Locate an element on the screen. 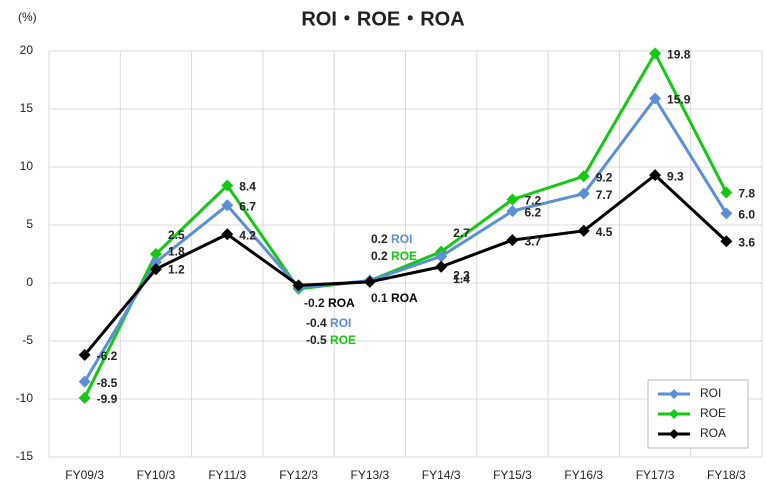 This screenshot has width=766, height=487. value-label: 15.9 is located at coordinates (679, 100).